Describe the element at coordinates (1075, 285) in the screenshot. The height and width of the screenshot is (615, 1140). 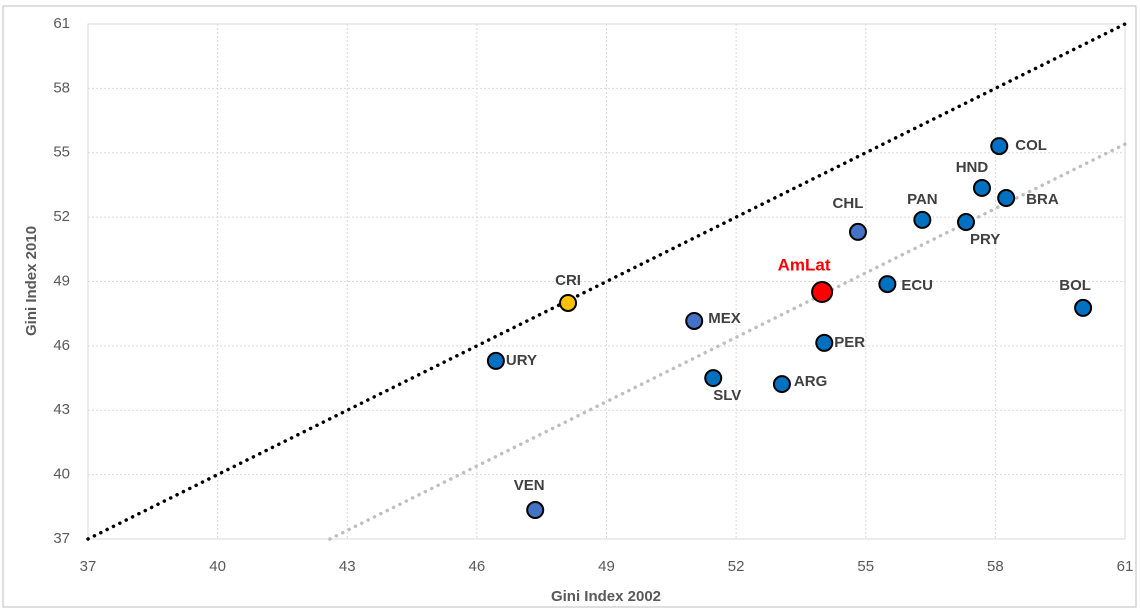
I see `point-label: BOL` at that location.